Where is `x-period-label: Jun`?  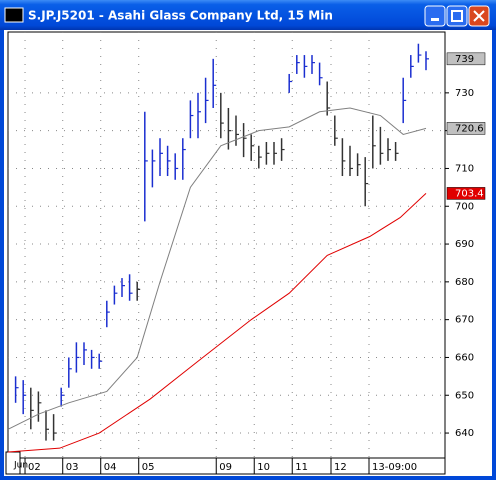 x-period-label: Jun is located at coordinates (20, 466).